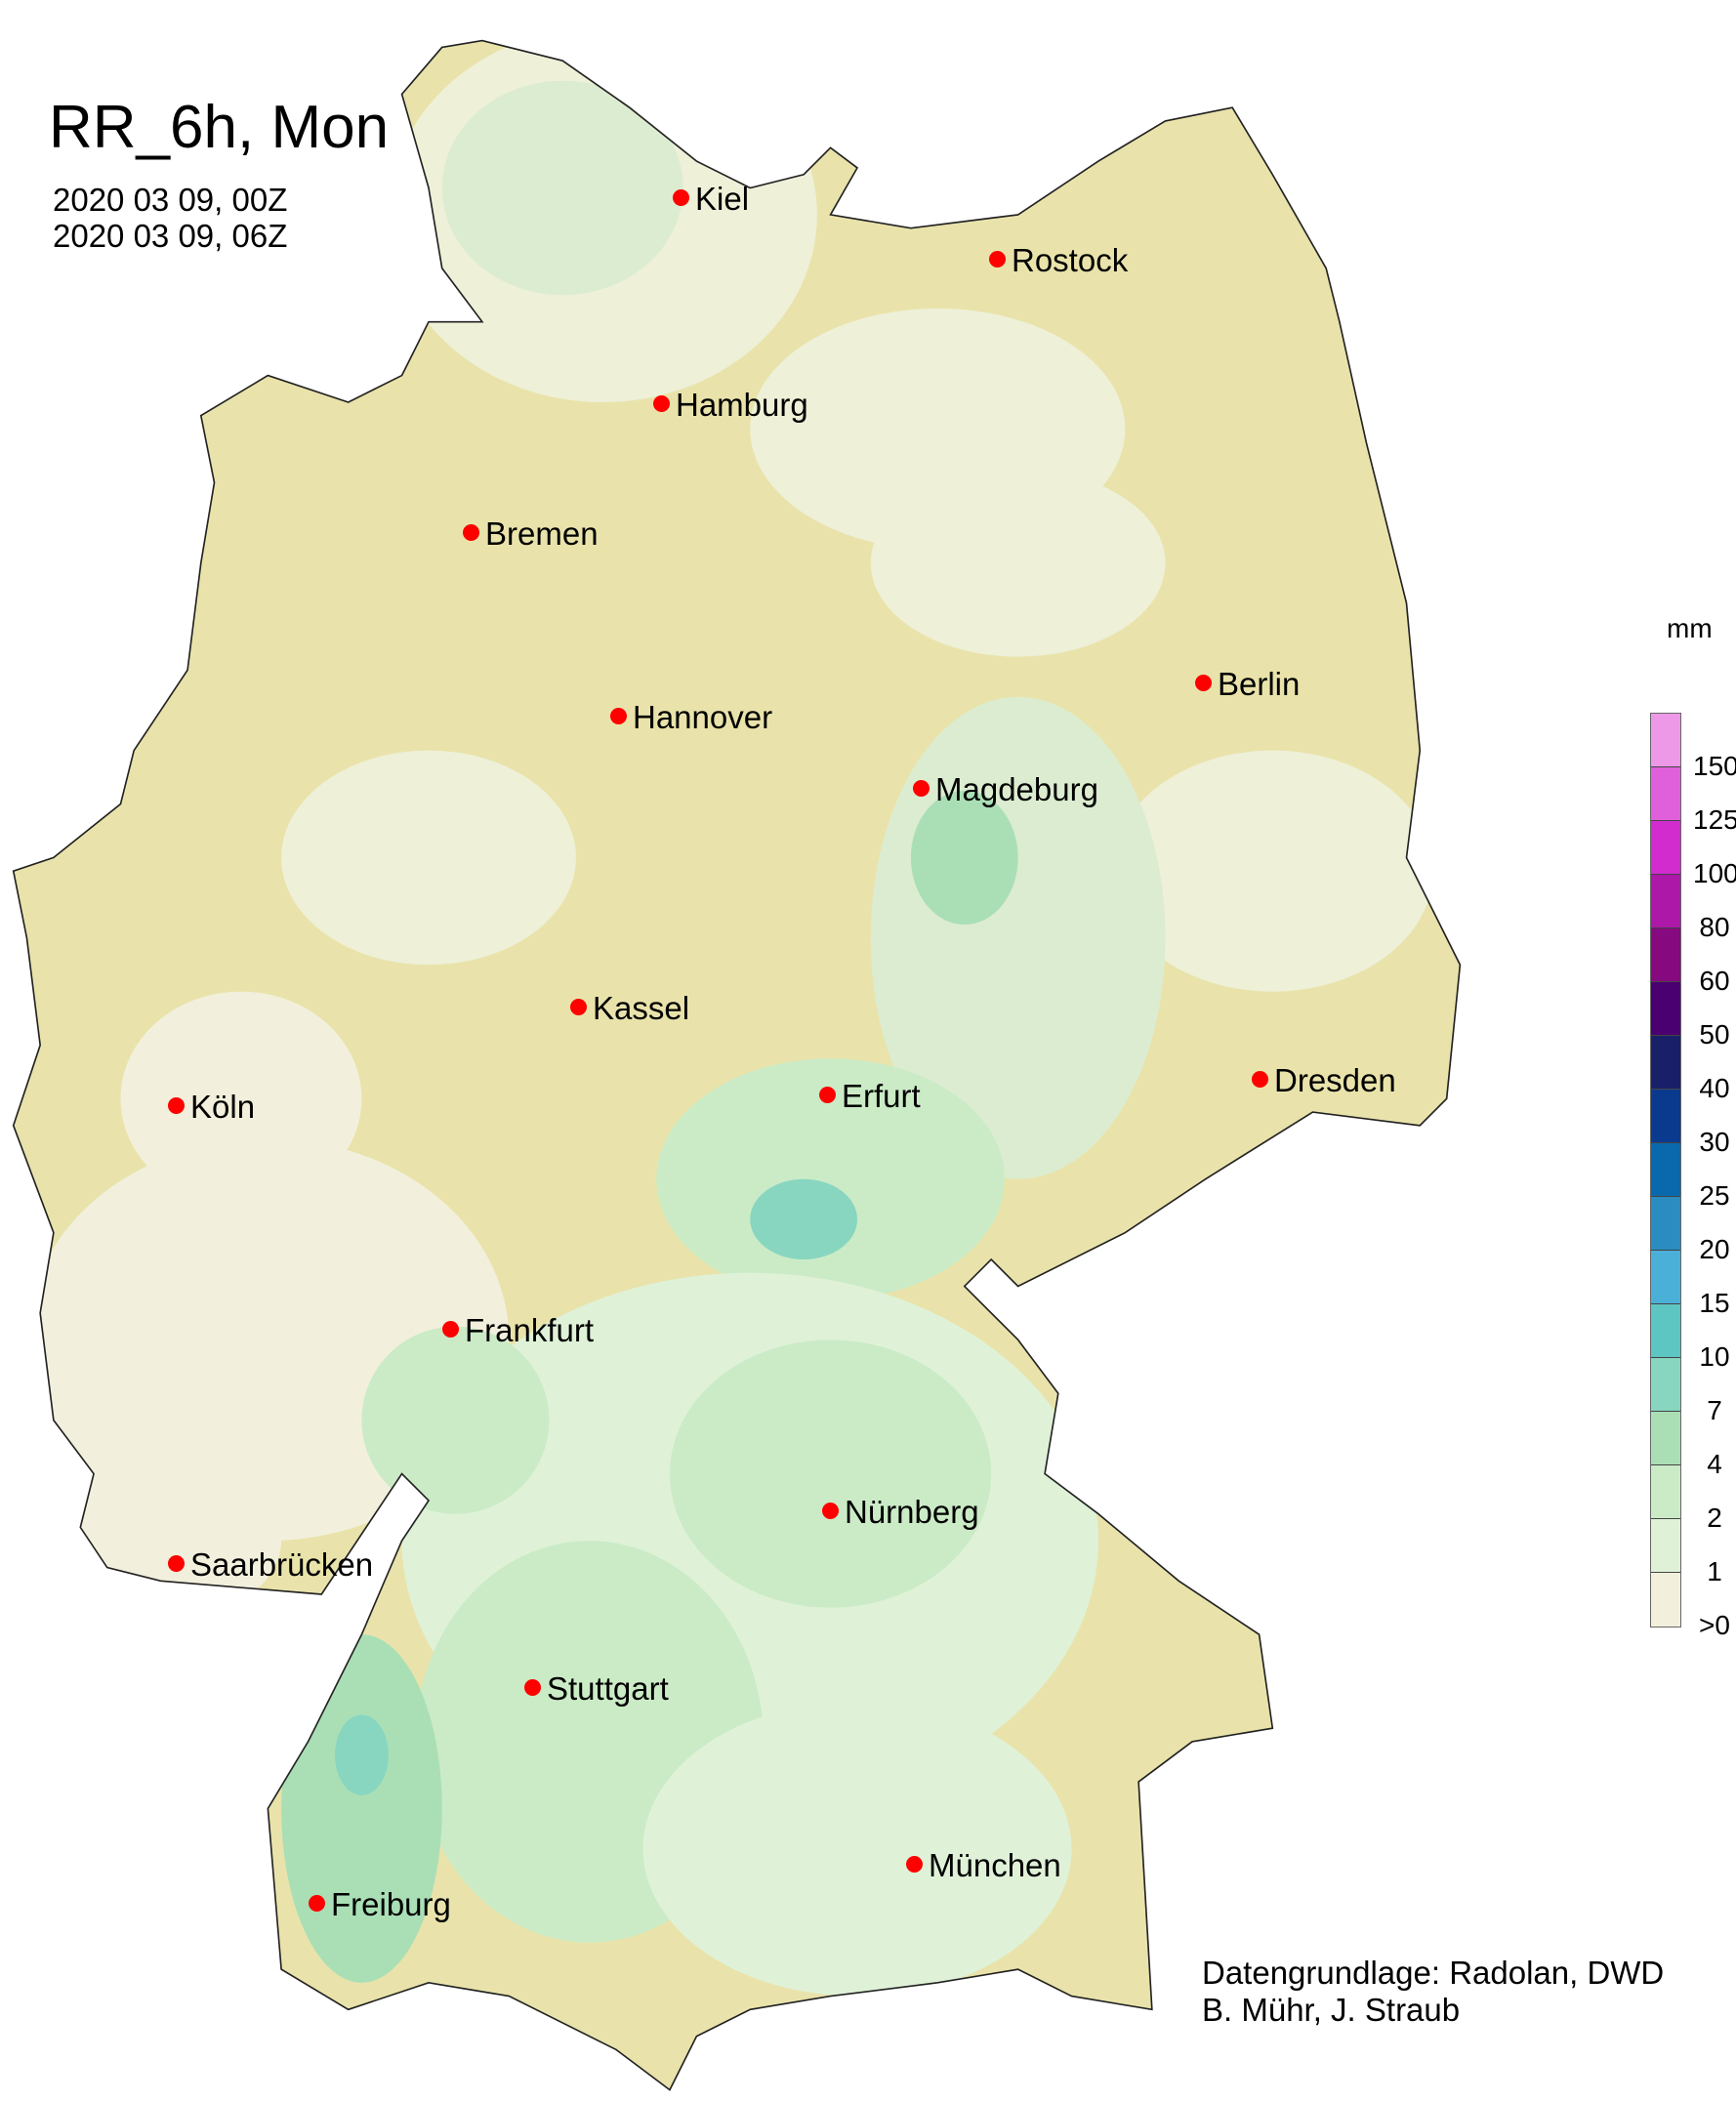  What do you see at coordinates (1714, 766) in the screenshot?
I see `legend-tick-label: 150` at bounding box center [1714, 766].